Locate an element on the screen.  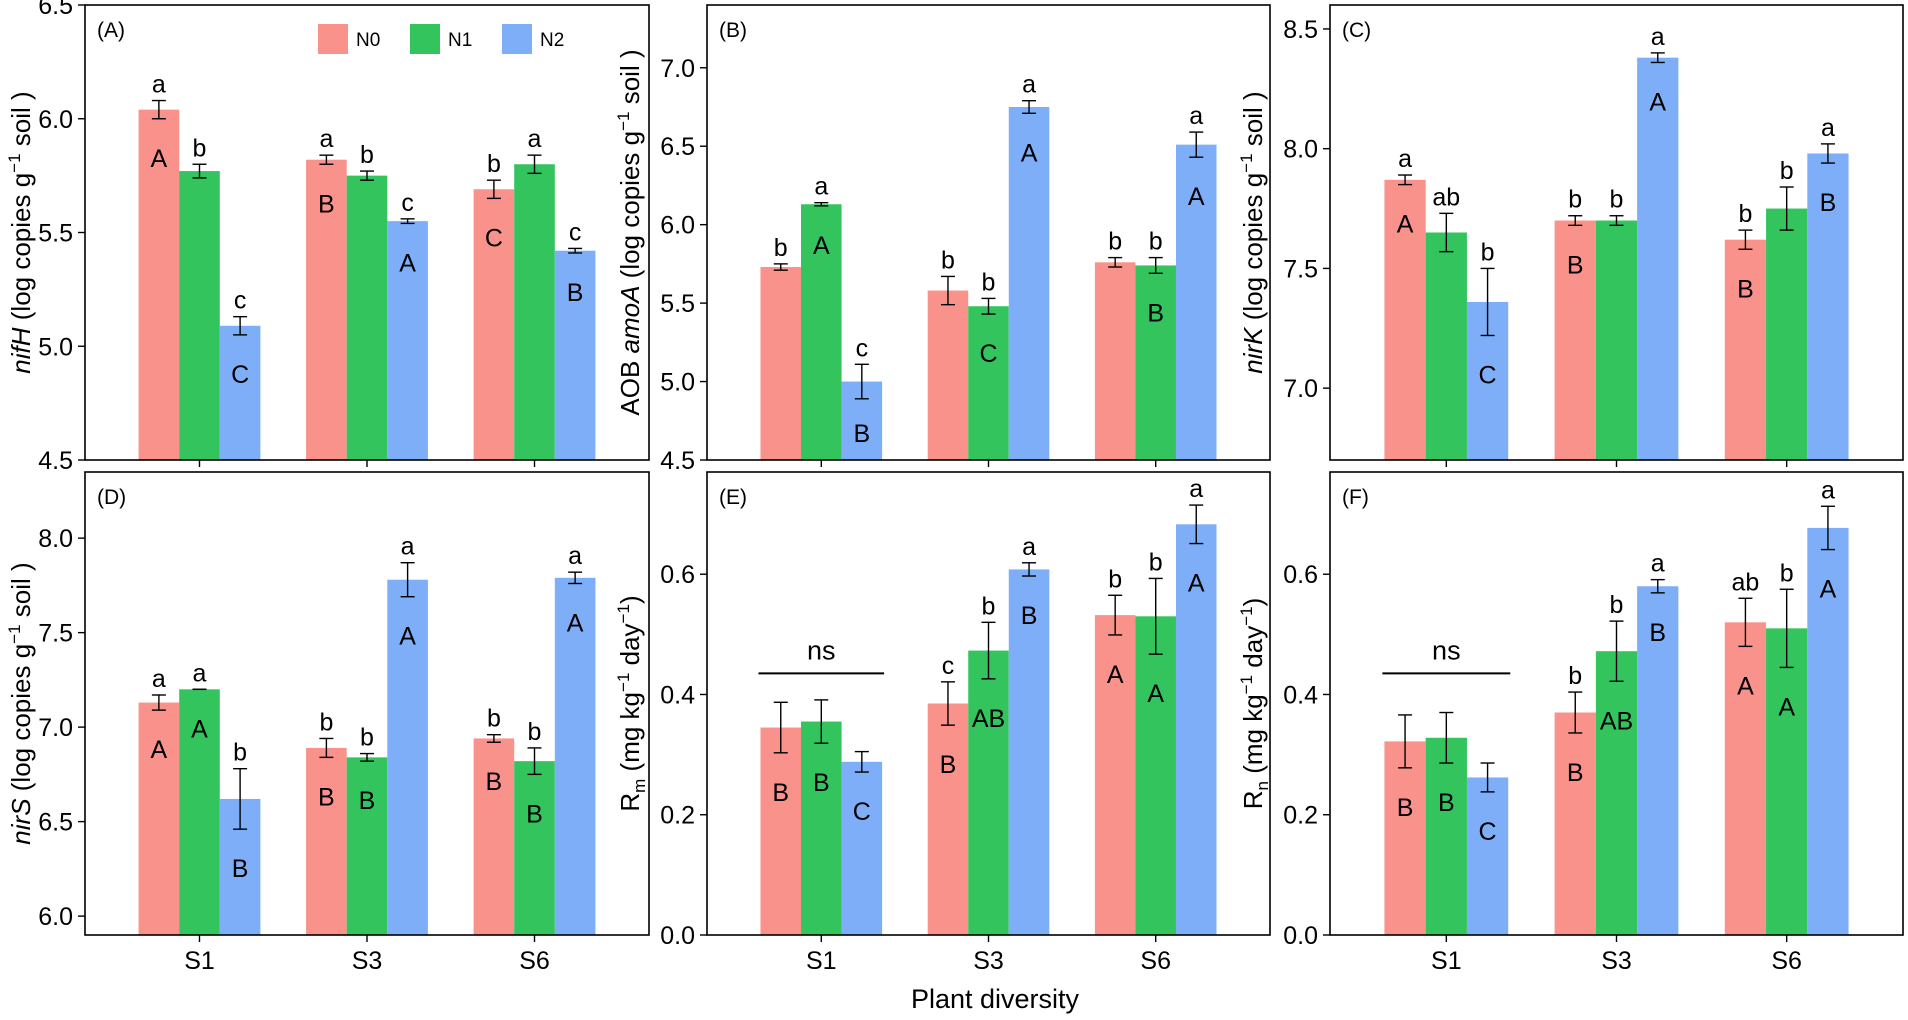
x-tick-label: S3 is located at coordinates (367, 961).